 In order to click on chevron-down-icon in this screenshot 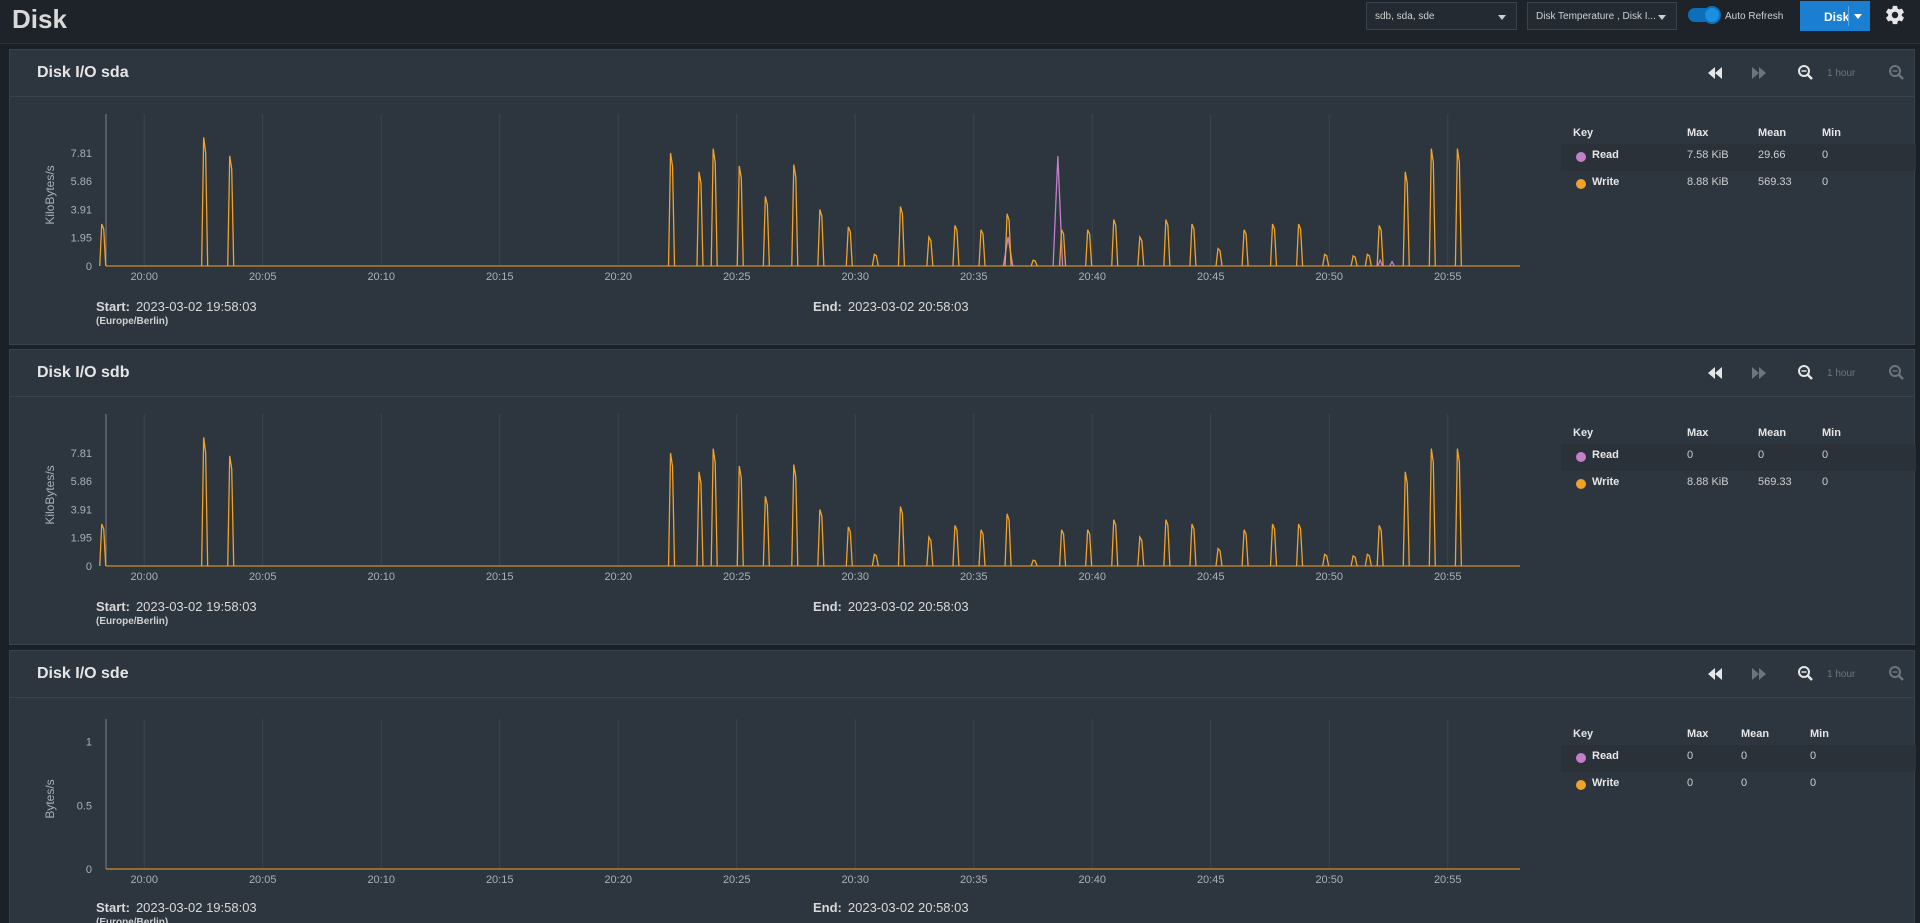, I will do `click(1858, 16)`.